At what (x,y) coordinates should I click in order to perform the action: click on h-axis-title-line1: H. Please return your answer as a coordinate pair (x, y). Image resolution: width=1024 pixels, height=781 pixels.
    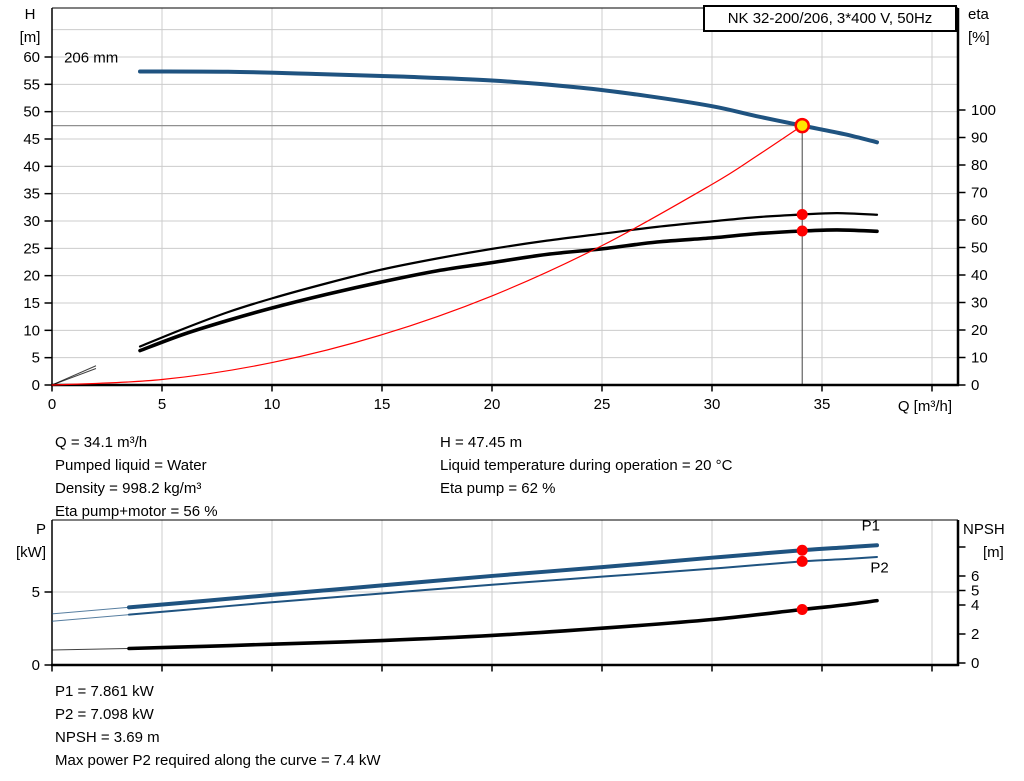
    Looking at the image, I should click on (30, 14).